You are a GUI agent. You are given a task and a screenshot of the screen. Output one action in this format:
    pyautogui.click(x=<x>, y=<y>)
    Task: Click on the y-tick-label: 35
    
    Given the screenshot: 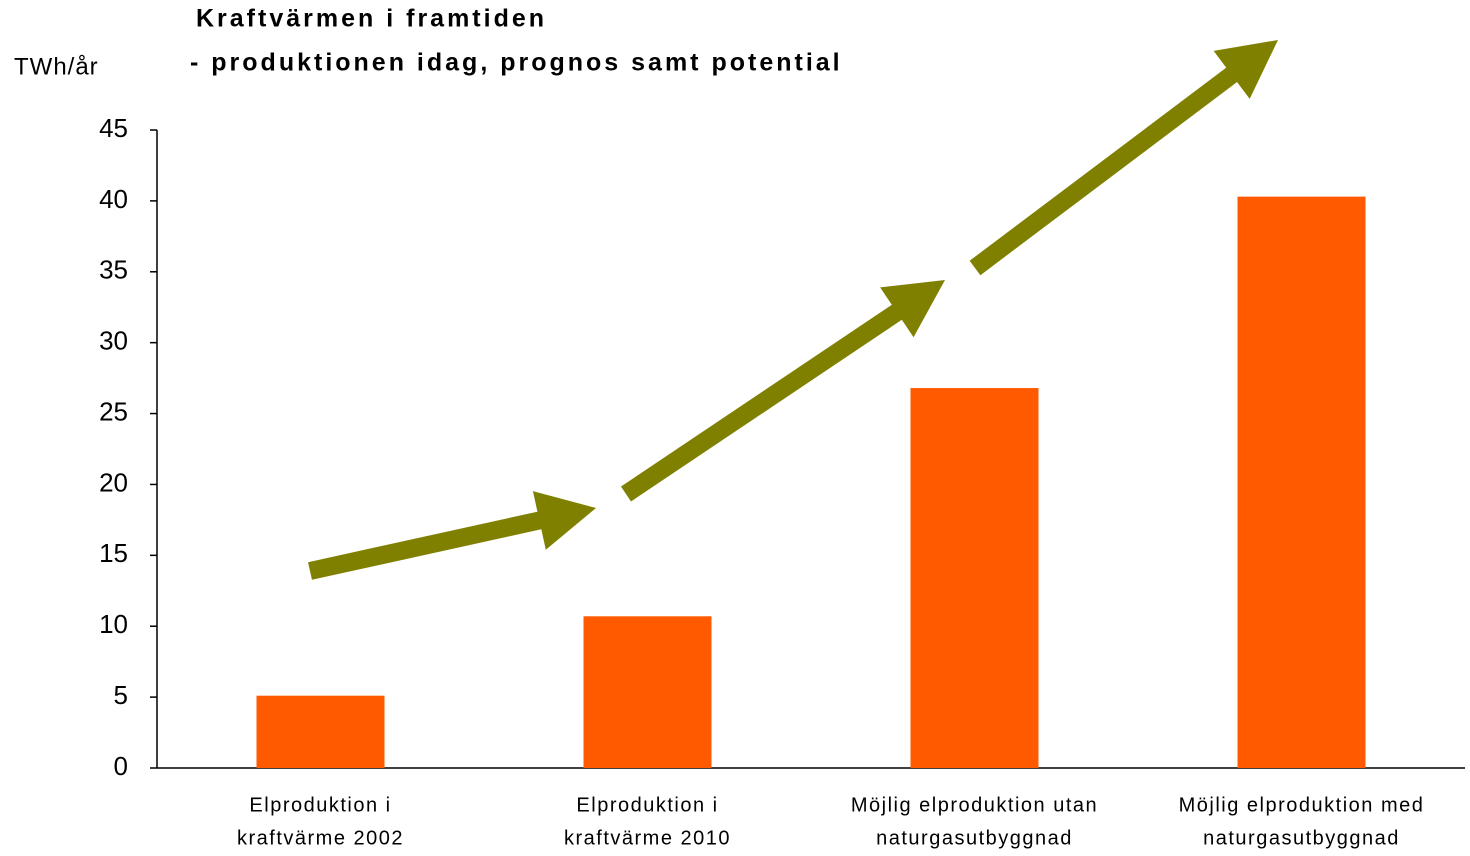 What is the action you would take?
    pyautogui.click(x=113, y=270)
    